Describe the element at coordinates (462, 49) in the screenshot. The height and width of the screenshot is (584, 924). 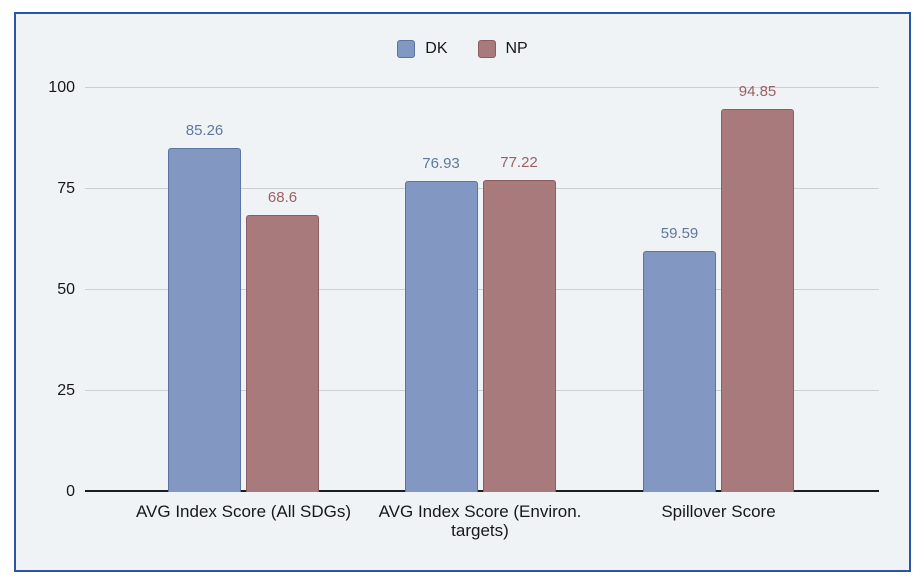
I see `legend: DK NP` at that location.